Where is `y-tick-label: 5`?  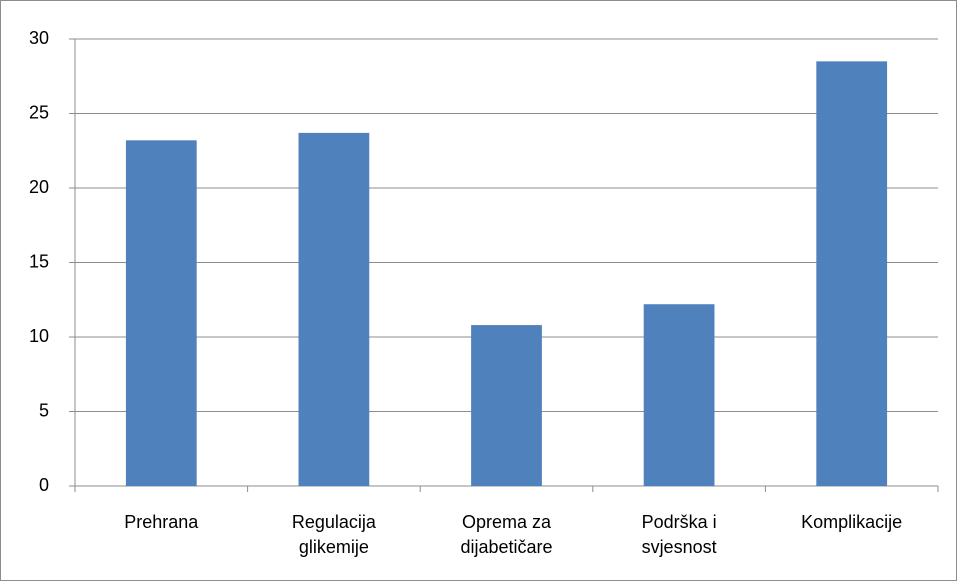
y-tick-label: 5 is located at coordinates (44, 410).